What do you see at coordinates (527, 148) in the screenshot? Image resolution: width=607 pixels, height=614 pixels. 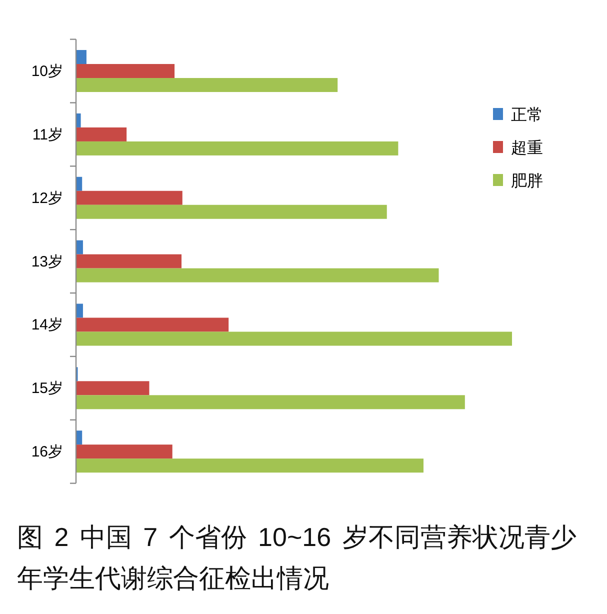 I see `legend-label: 超重` at bounding box center [527, 148].